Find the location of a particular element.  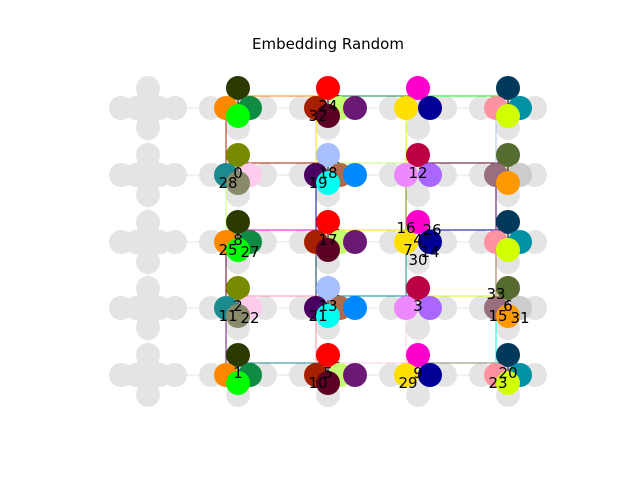

node-label: 19 is located at coordinates (317, 183).